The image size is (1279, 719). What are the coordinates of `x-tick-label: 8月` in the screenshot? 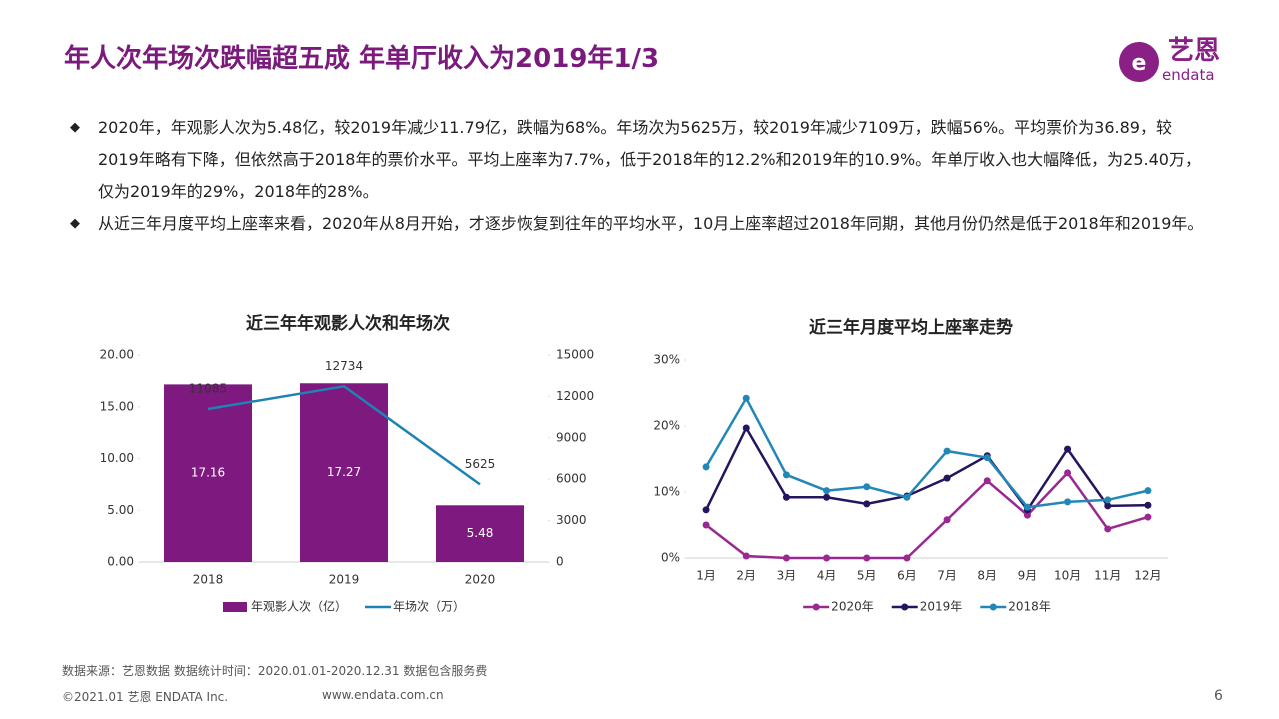 It's located at (987, 576).